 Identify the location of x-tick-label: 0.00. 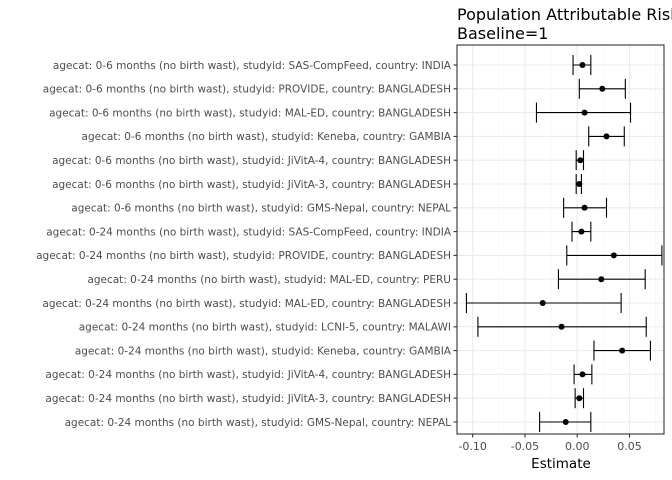
(577, 446).